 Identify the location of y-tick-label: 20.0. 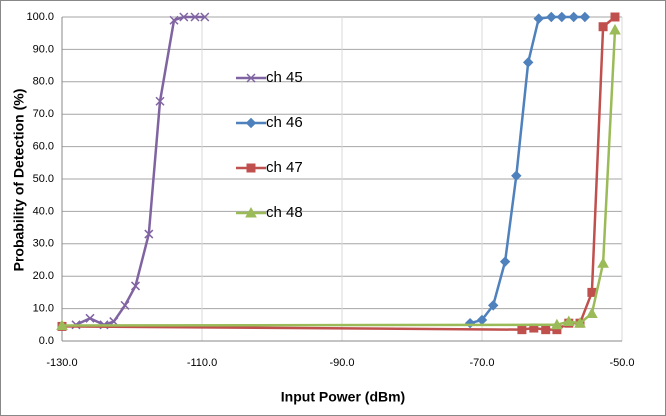
(43, 276).